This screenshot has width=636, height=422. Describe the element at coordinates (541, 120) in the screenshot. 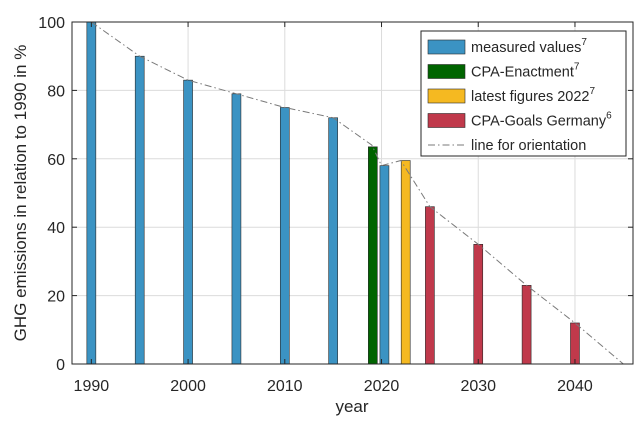

I see `legend-label-cpa-goals-germany: CPA-Goals Germany6` at that location.